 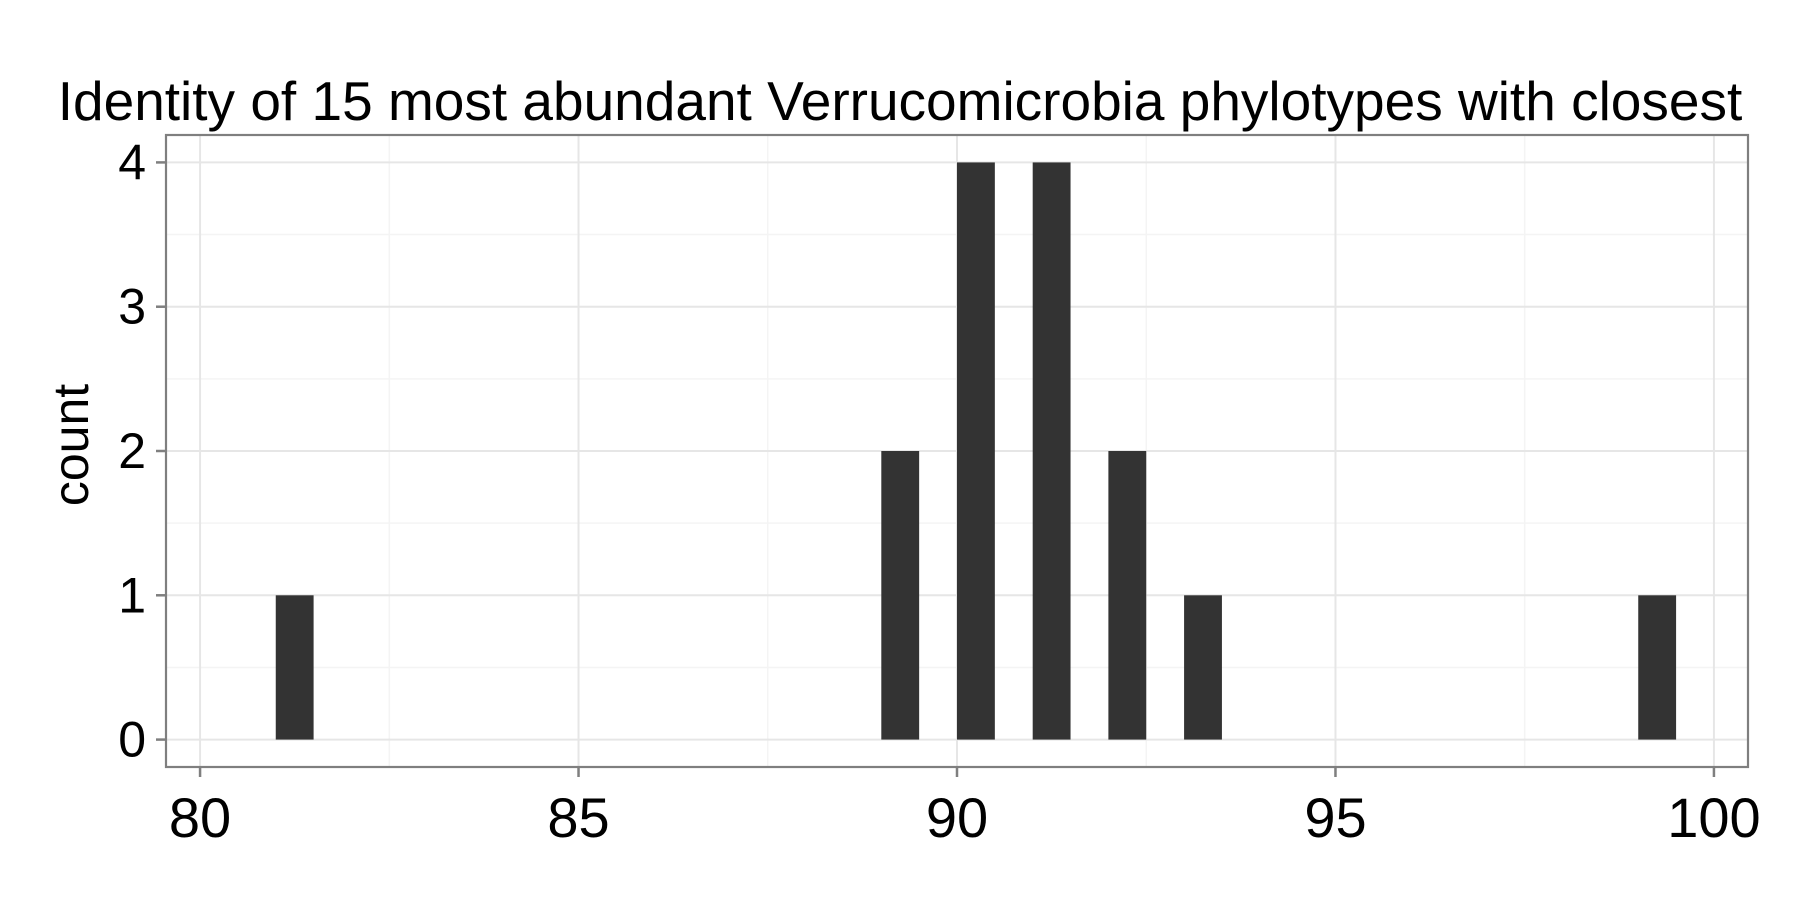 I want to click on x-tick-label: 85, so click(x=578, y=817).